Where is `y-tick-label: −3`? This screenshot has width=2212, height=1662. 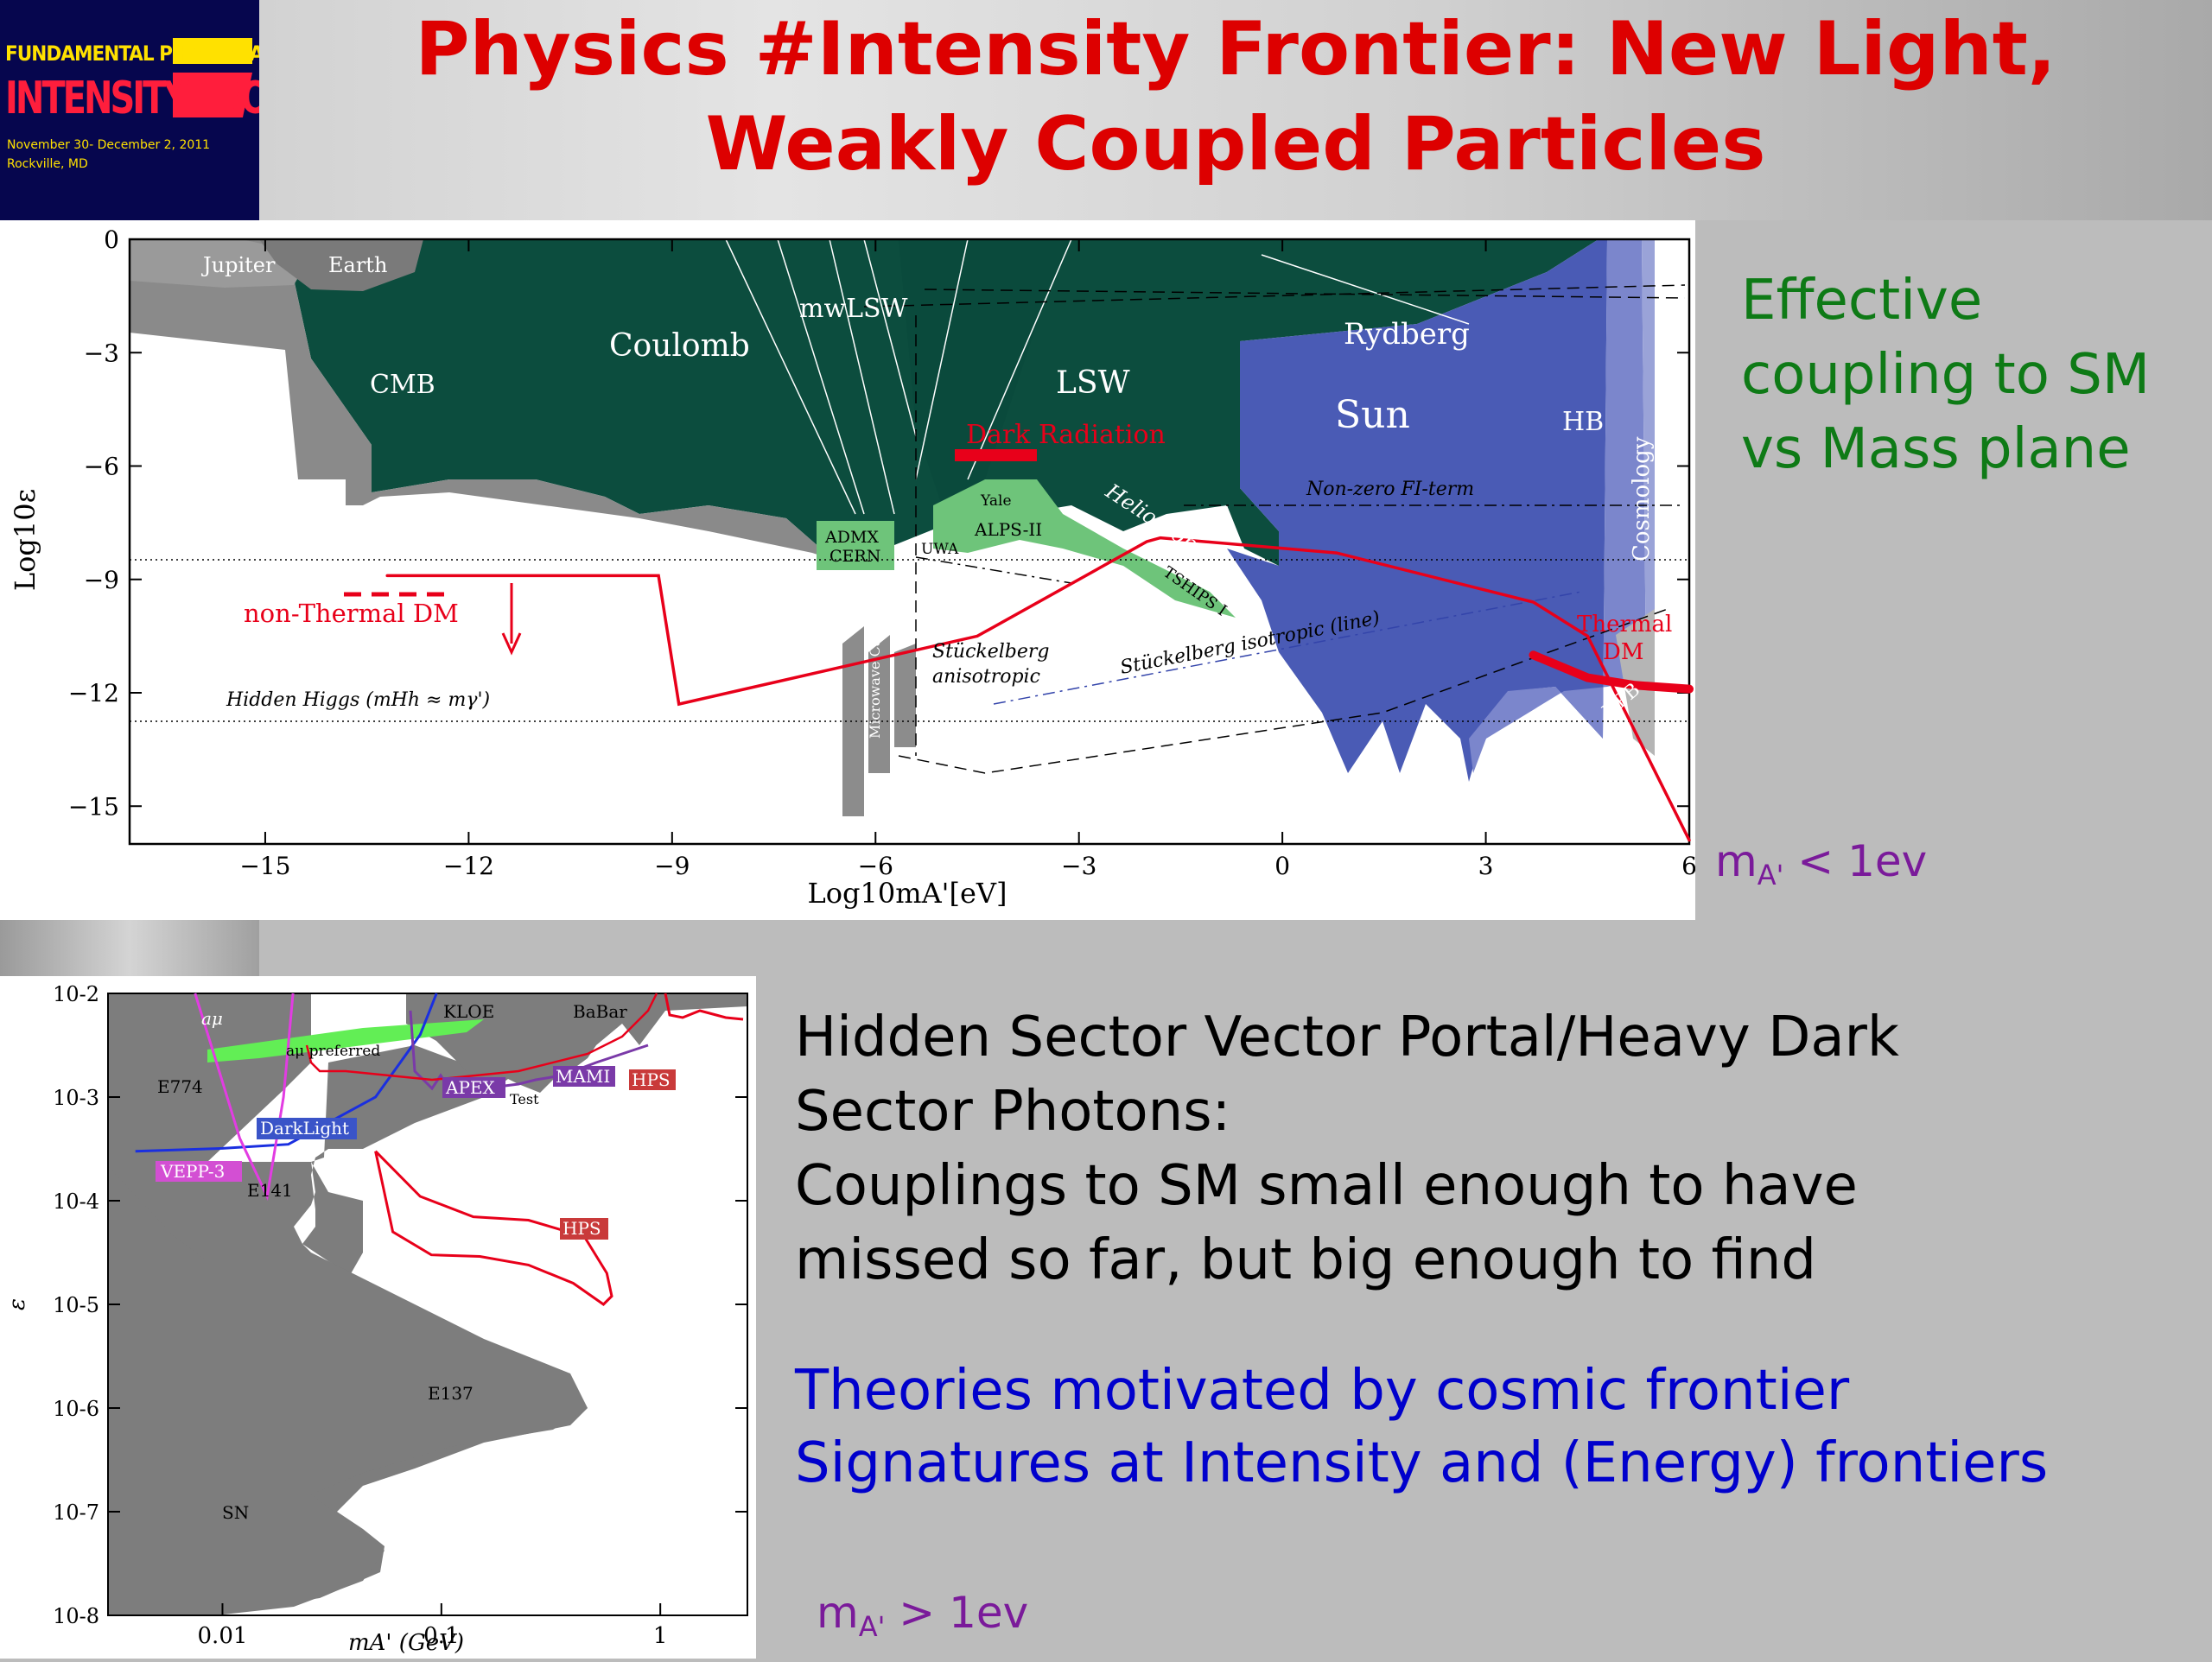 y-tick-label: −3 is located at coordinates (101, 353).